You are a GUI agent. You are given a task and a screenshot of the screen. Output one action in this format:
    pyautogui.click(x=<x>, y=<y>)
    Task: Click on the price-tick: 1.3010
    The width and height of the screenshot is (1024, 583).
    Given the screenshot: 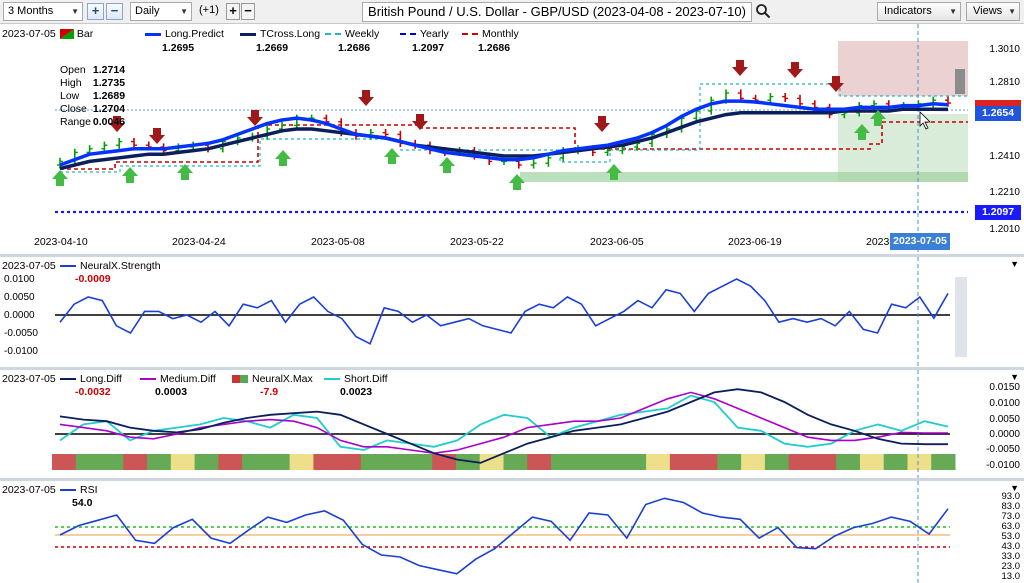 What is the action you would take?
    pyautogui.click(x=1004, y=49)
    